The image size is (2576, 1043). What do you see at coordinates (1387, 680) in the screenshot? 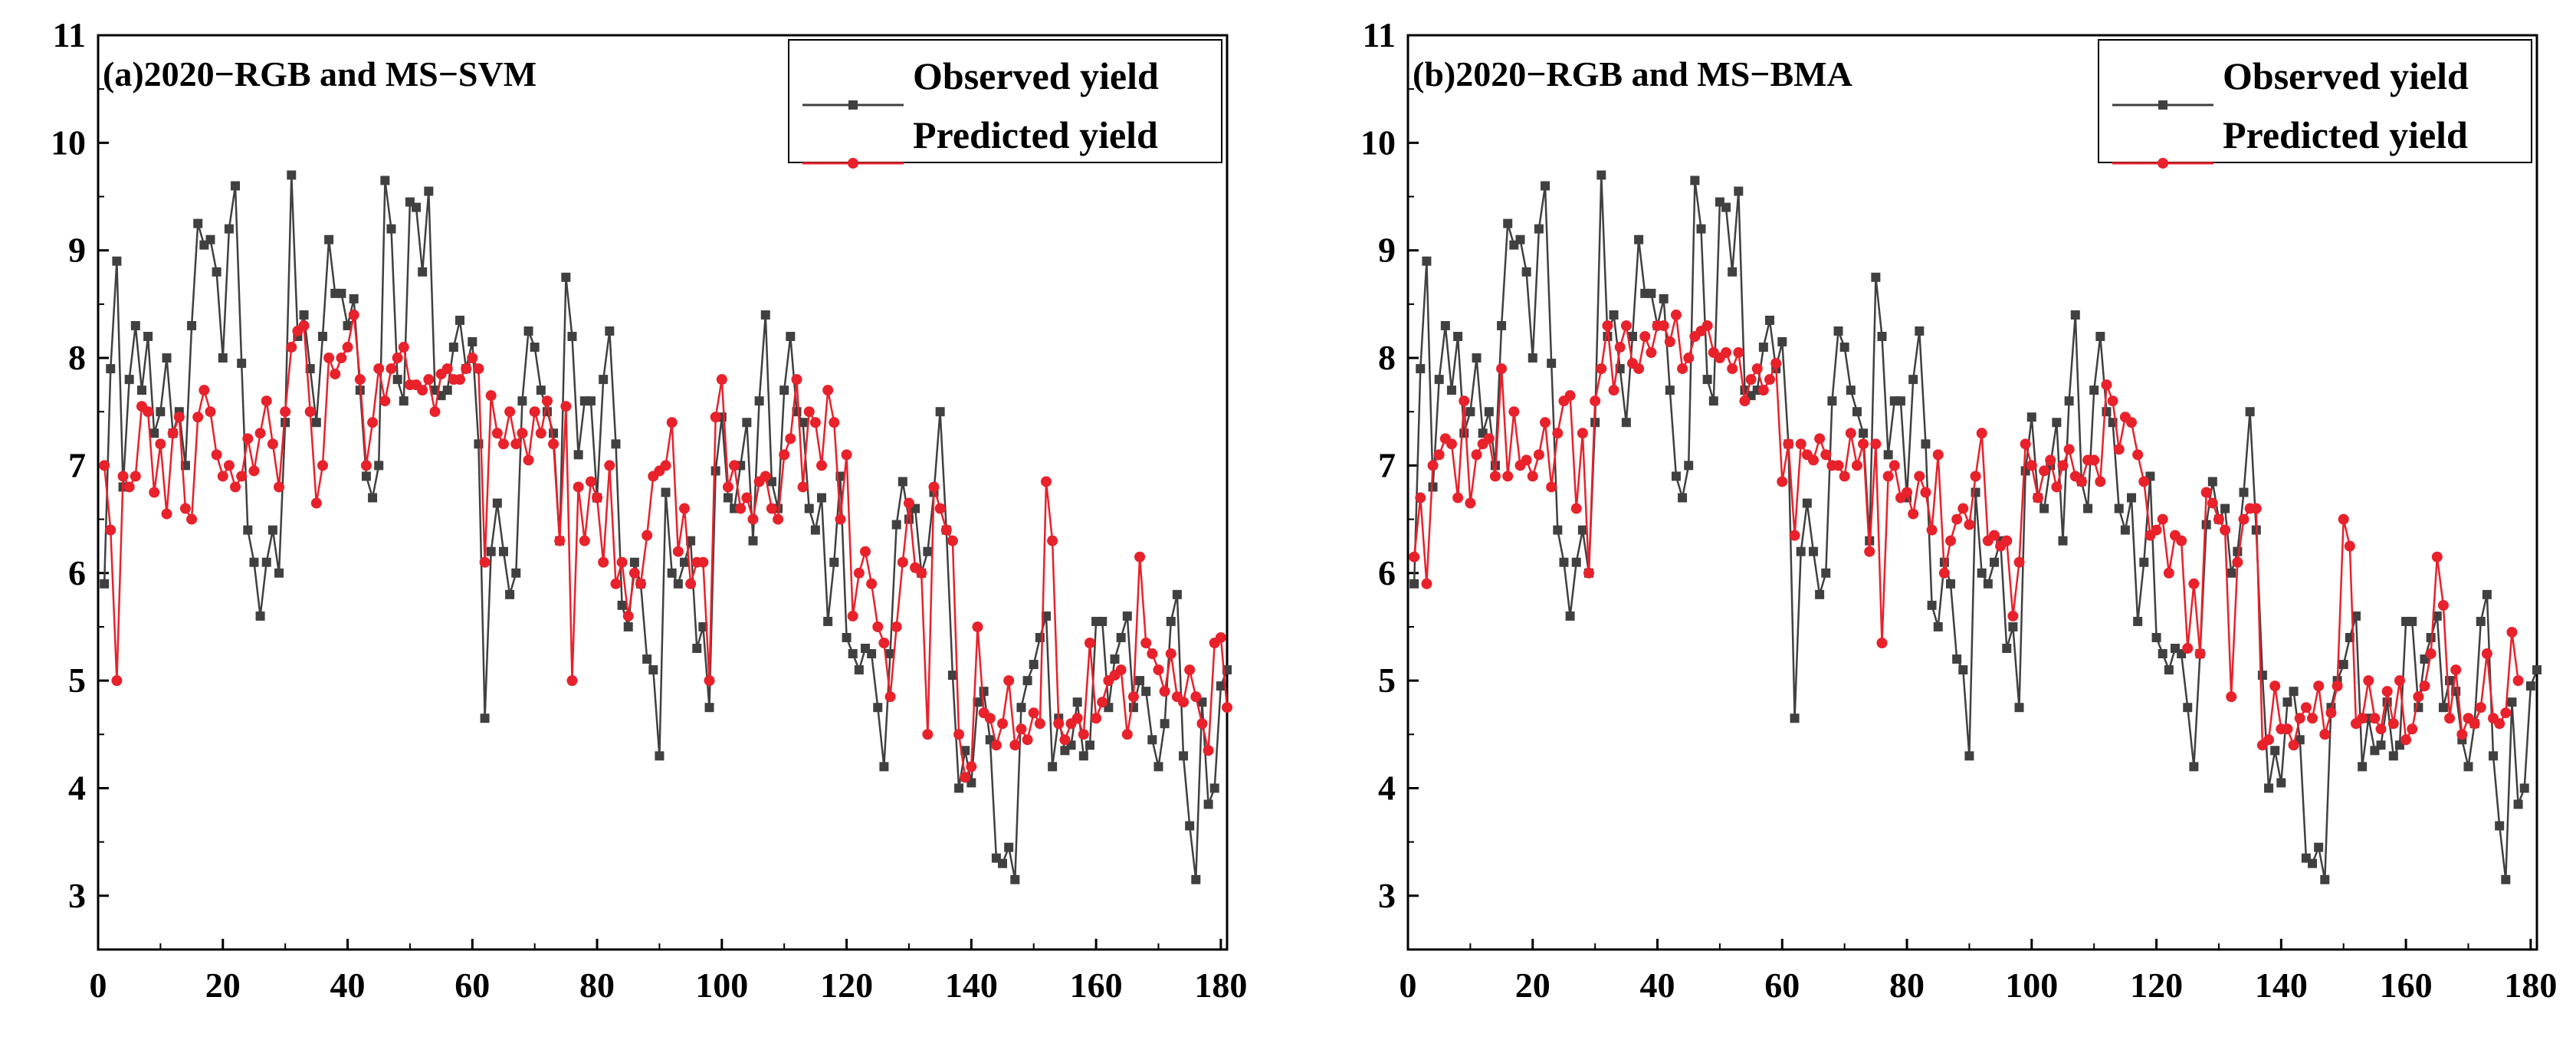
I see `y-tick-label: 5` at bounding box center [1387, 680].